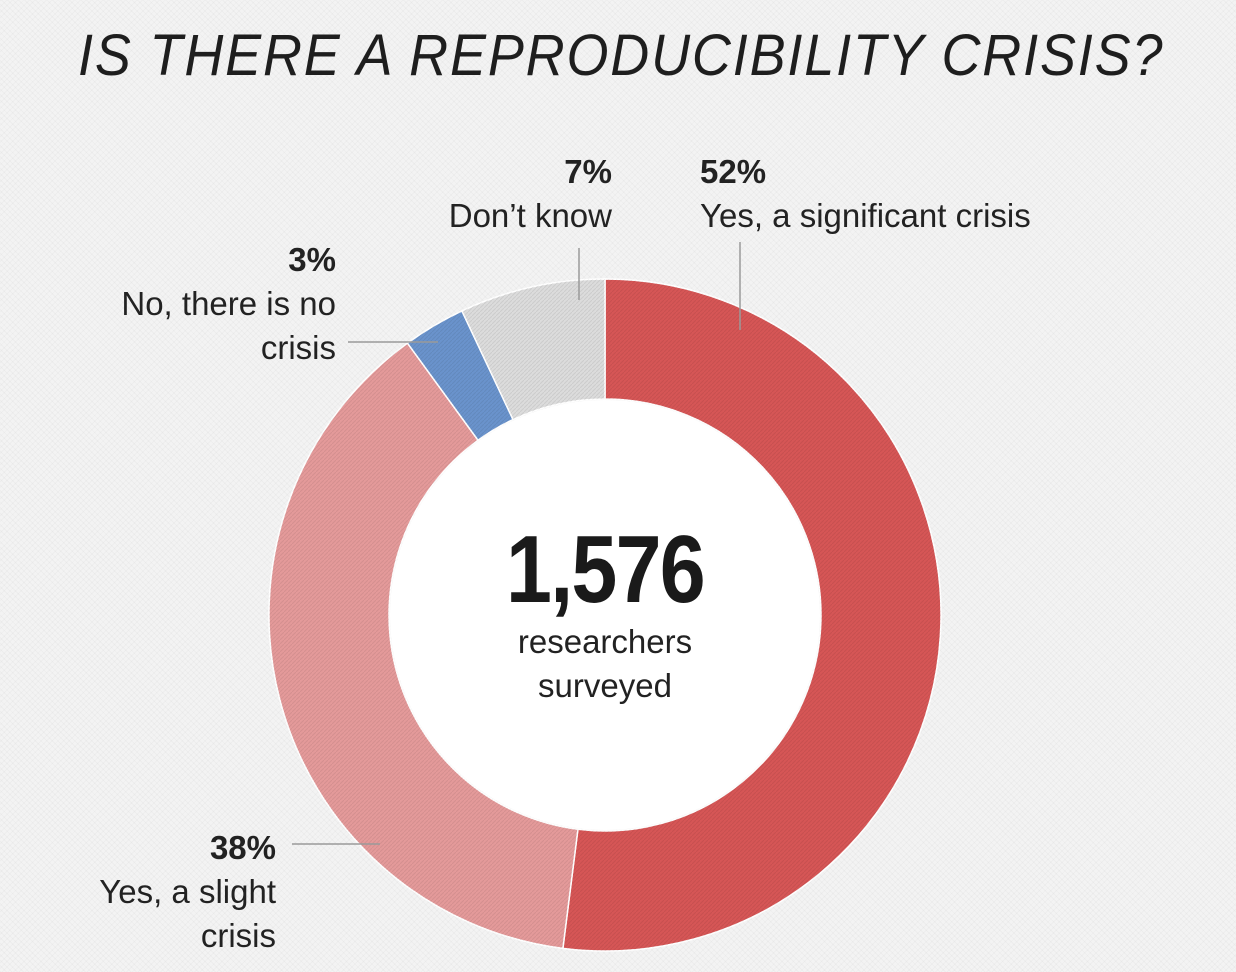 This screenshot has height=972, width=1236. I want to click on chart-title: IS THERE A REPRODUCIBILITY CRISIS?, so click(621, 55).